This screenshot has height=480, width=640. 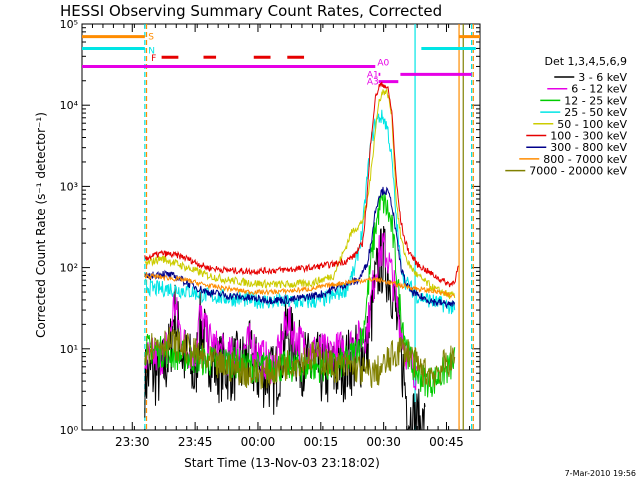 What do you see at coordinates (446, 442) in the screenshot?
I see `x-tick-label: 00:45` at bounding box center [446, 442].